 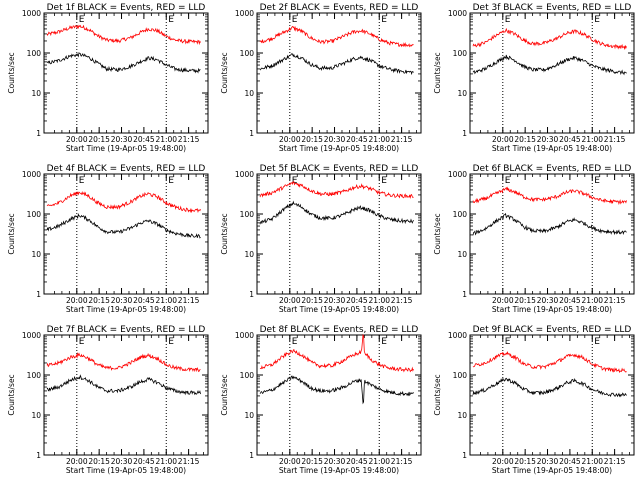 I want to click on panel-title: Det 9f BLACK = Events, RED = LLD, so click(x=552, y=330).